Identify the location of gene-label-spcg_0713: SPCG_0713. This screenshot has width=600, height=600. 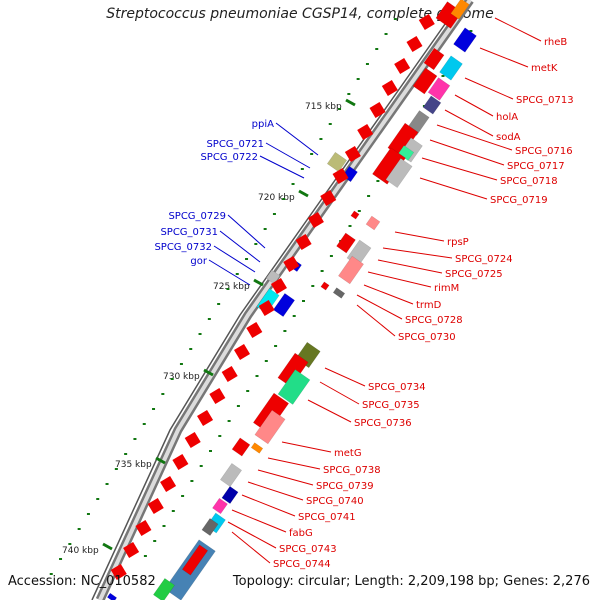
(545, 100).